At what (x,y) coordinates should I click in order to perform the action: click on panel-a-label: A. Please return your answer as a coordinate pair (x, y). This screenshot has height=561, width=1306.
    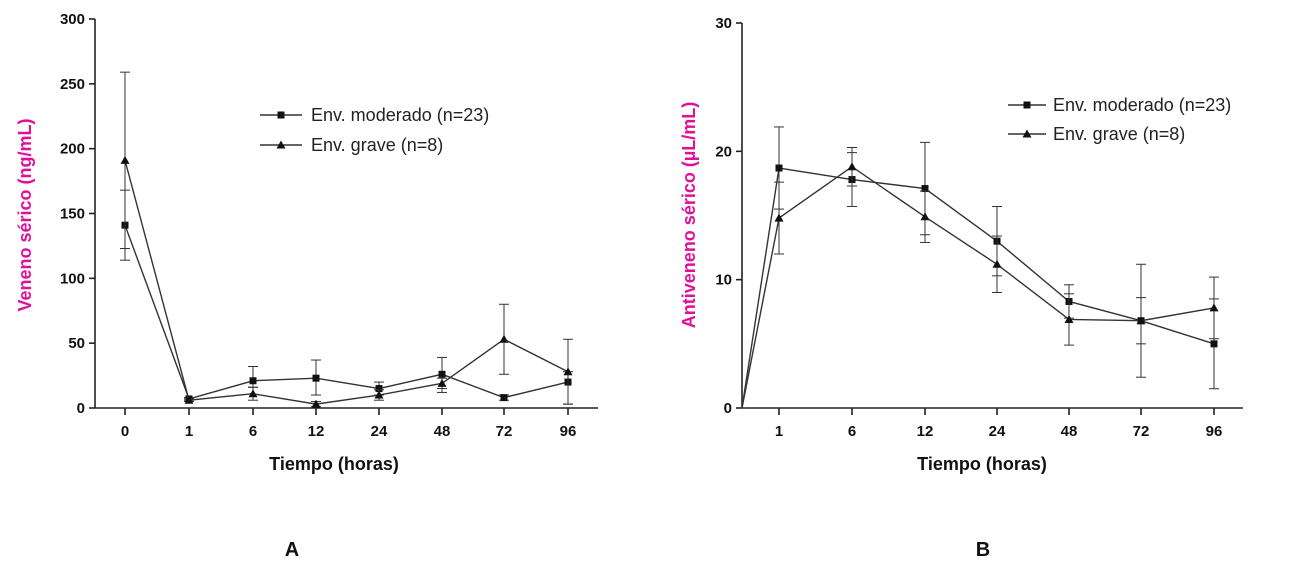
    Looking at the image, I should click on (292, 550).